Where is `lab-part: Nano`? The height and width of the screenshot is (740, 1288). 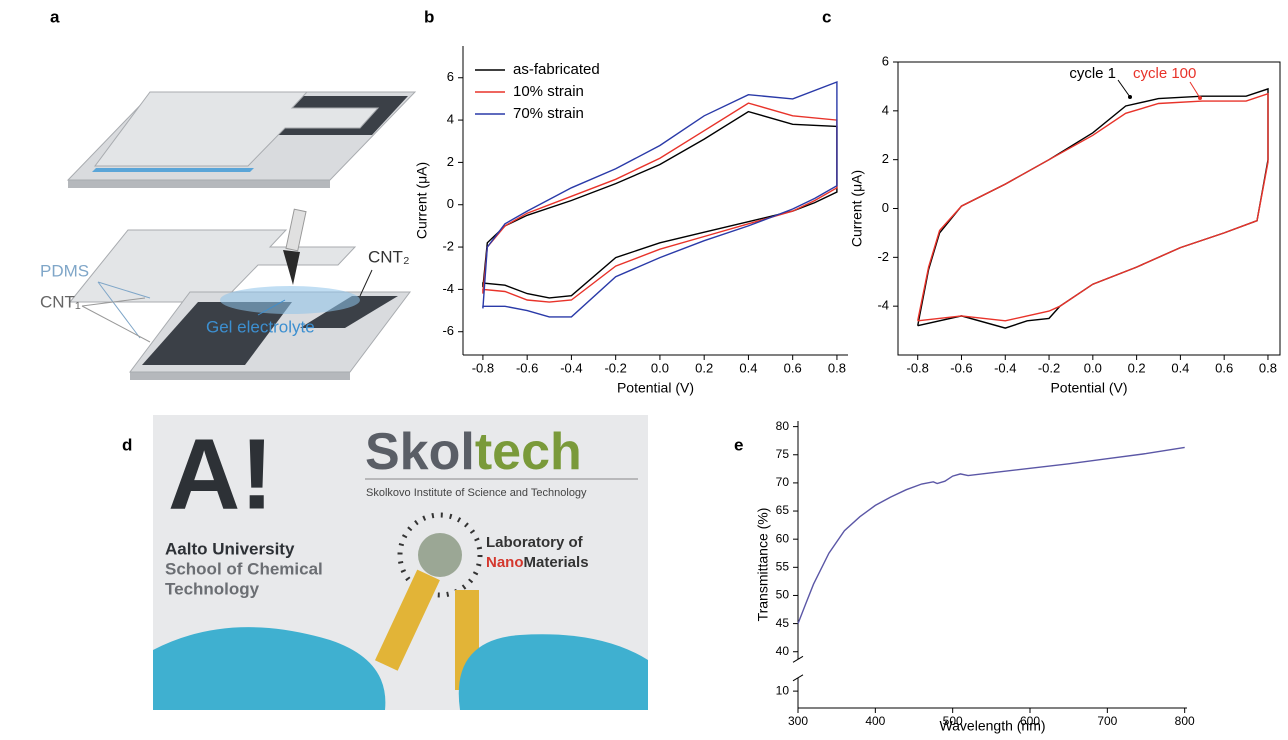 lab-part: Nano is located at coordinates (505, 562).